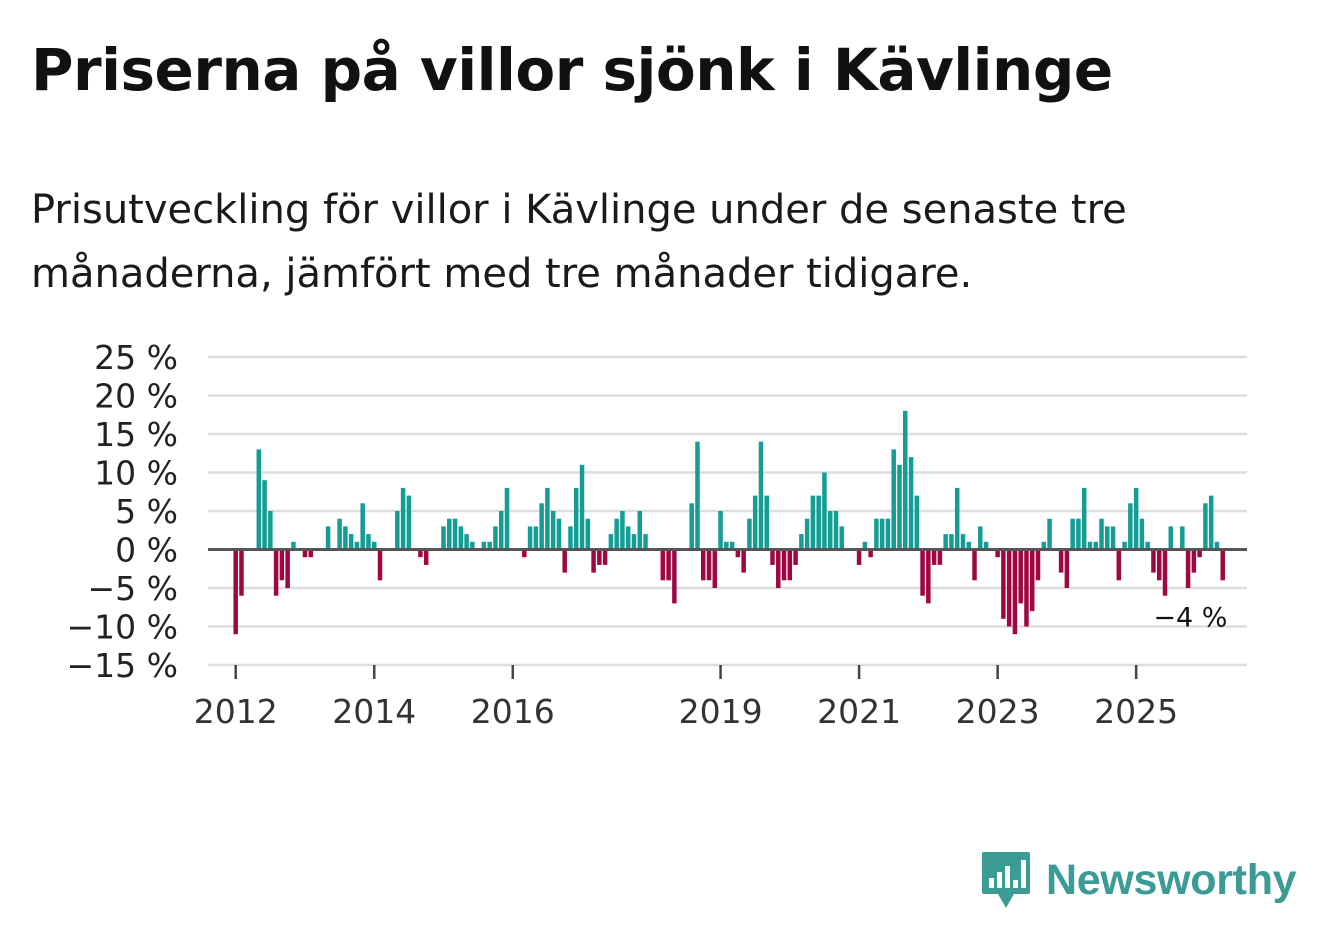  What do you see at coordinates (572, 70) in the screenshot?
I see `chart-title: Priserna på villor sjönk i Kävlinge` at bounding box center [572, 70].